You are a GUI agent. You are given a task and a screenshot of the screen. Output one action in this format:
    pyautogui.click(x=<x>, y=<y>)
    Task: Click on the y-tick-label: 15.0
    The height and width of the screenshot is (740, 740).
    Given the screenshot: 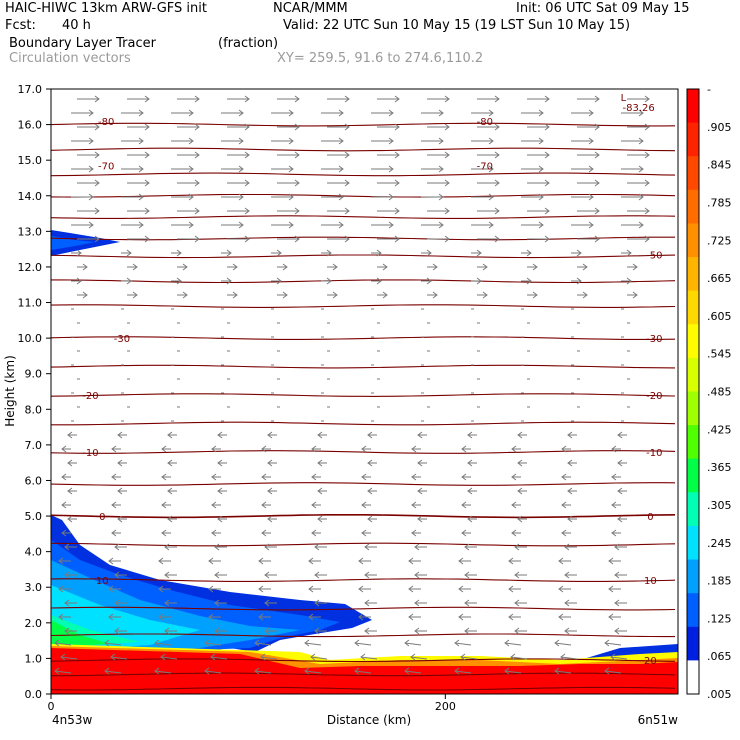 What is the action you would take?
    pyautogui.click(x=30, y=160)
    